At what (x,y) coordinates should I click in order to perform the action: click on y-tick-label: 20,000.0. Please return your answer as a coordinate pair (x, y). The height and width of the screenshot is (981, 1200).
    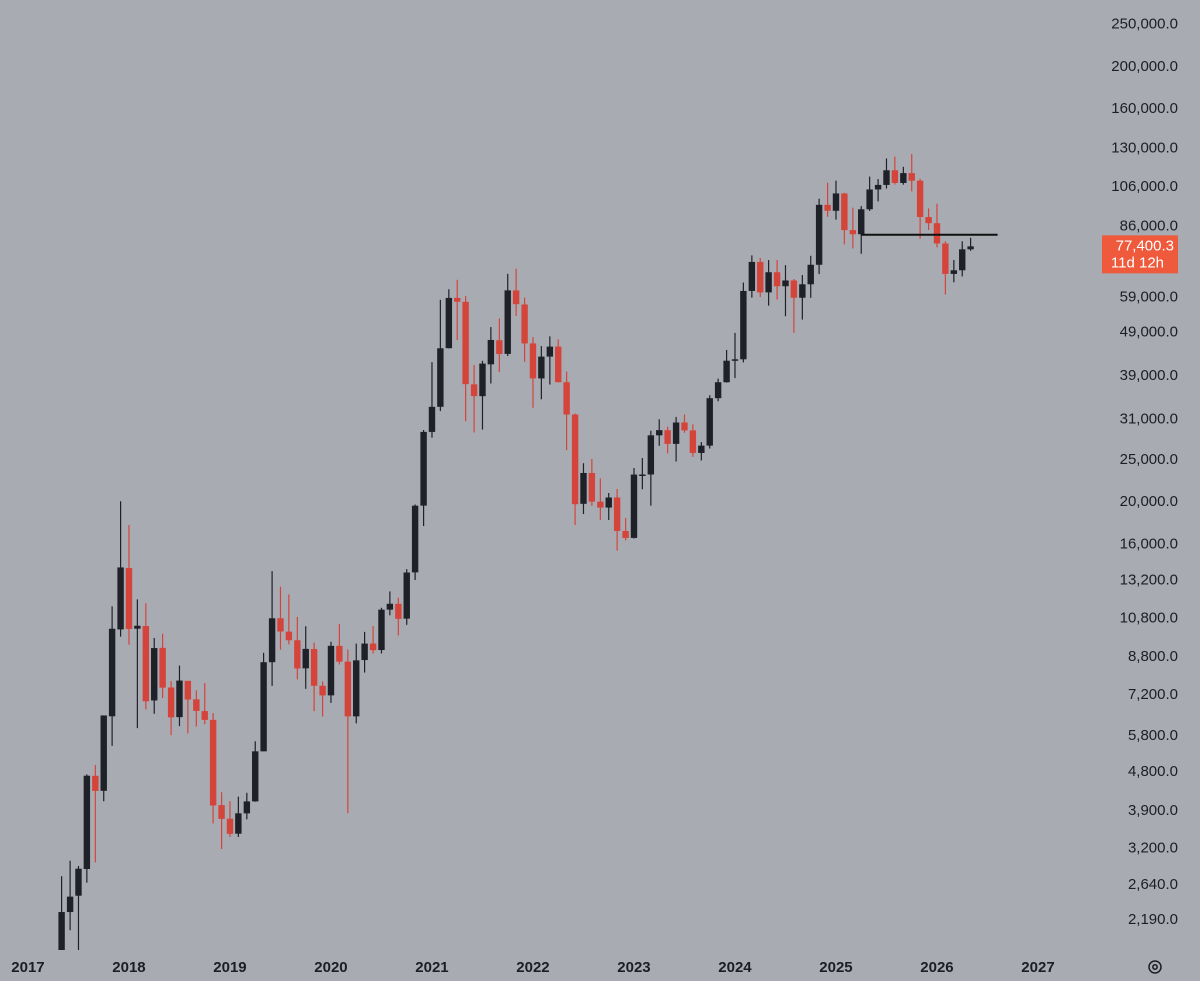
    Looking at the image, I should click on (1149, 501).